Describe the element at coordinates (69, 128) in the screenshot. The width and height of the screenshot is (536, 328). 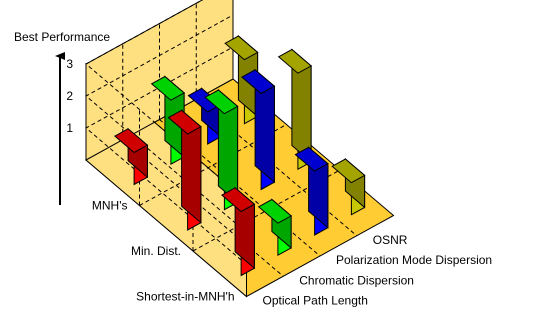
I see `z-tick-label: 1` at that location.